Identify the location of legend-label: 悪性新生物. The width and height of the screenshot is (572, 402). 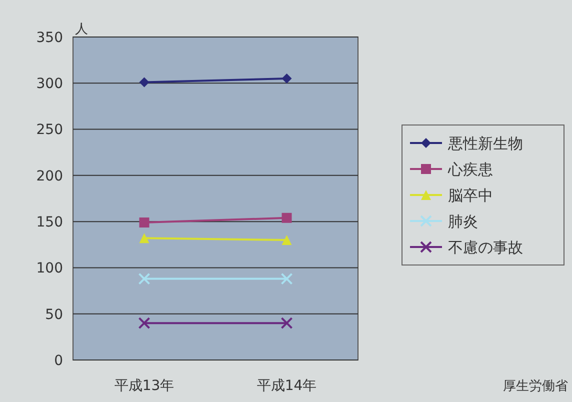
(485, 143).